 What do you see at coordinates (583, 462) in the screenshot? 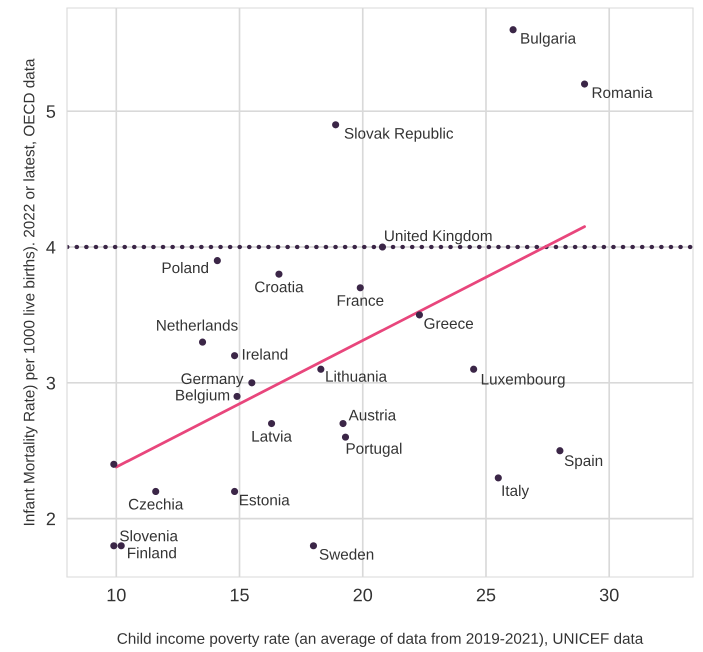
I see `annotation: Spain` at bounding box center [583, 462].